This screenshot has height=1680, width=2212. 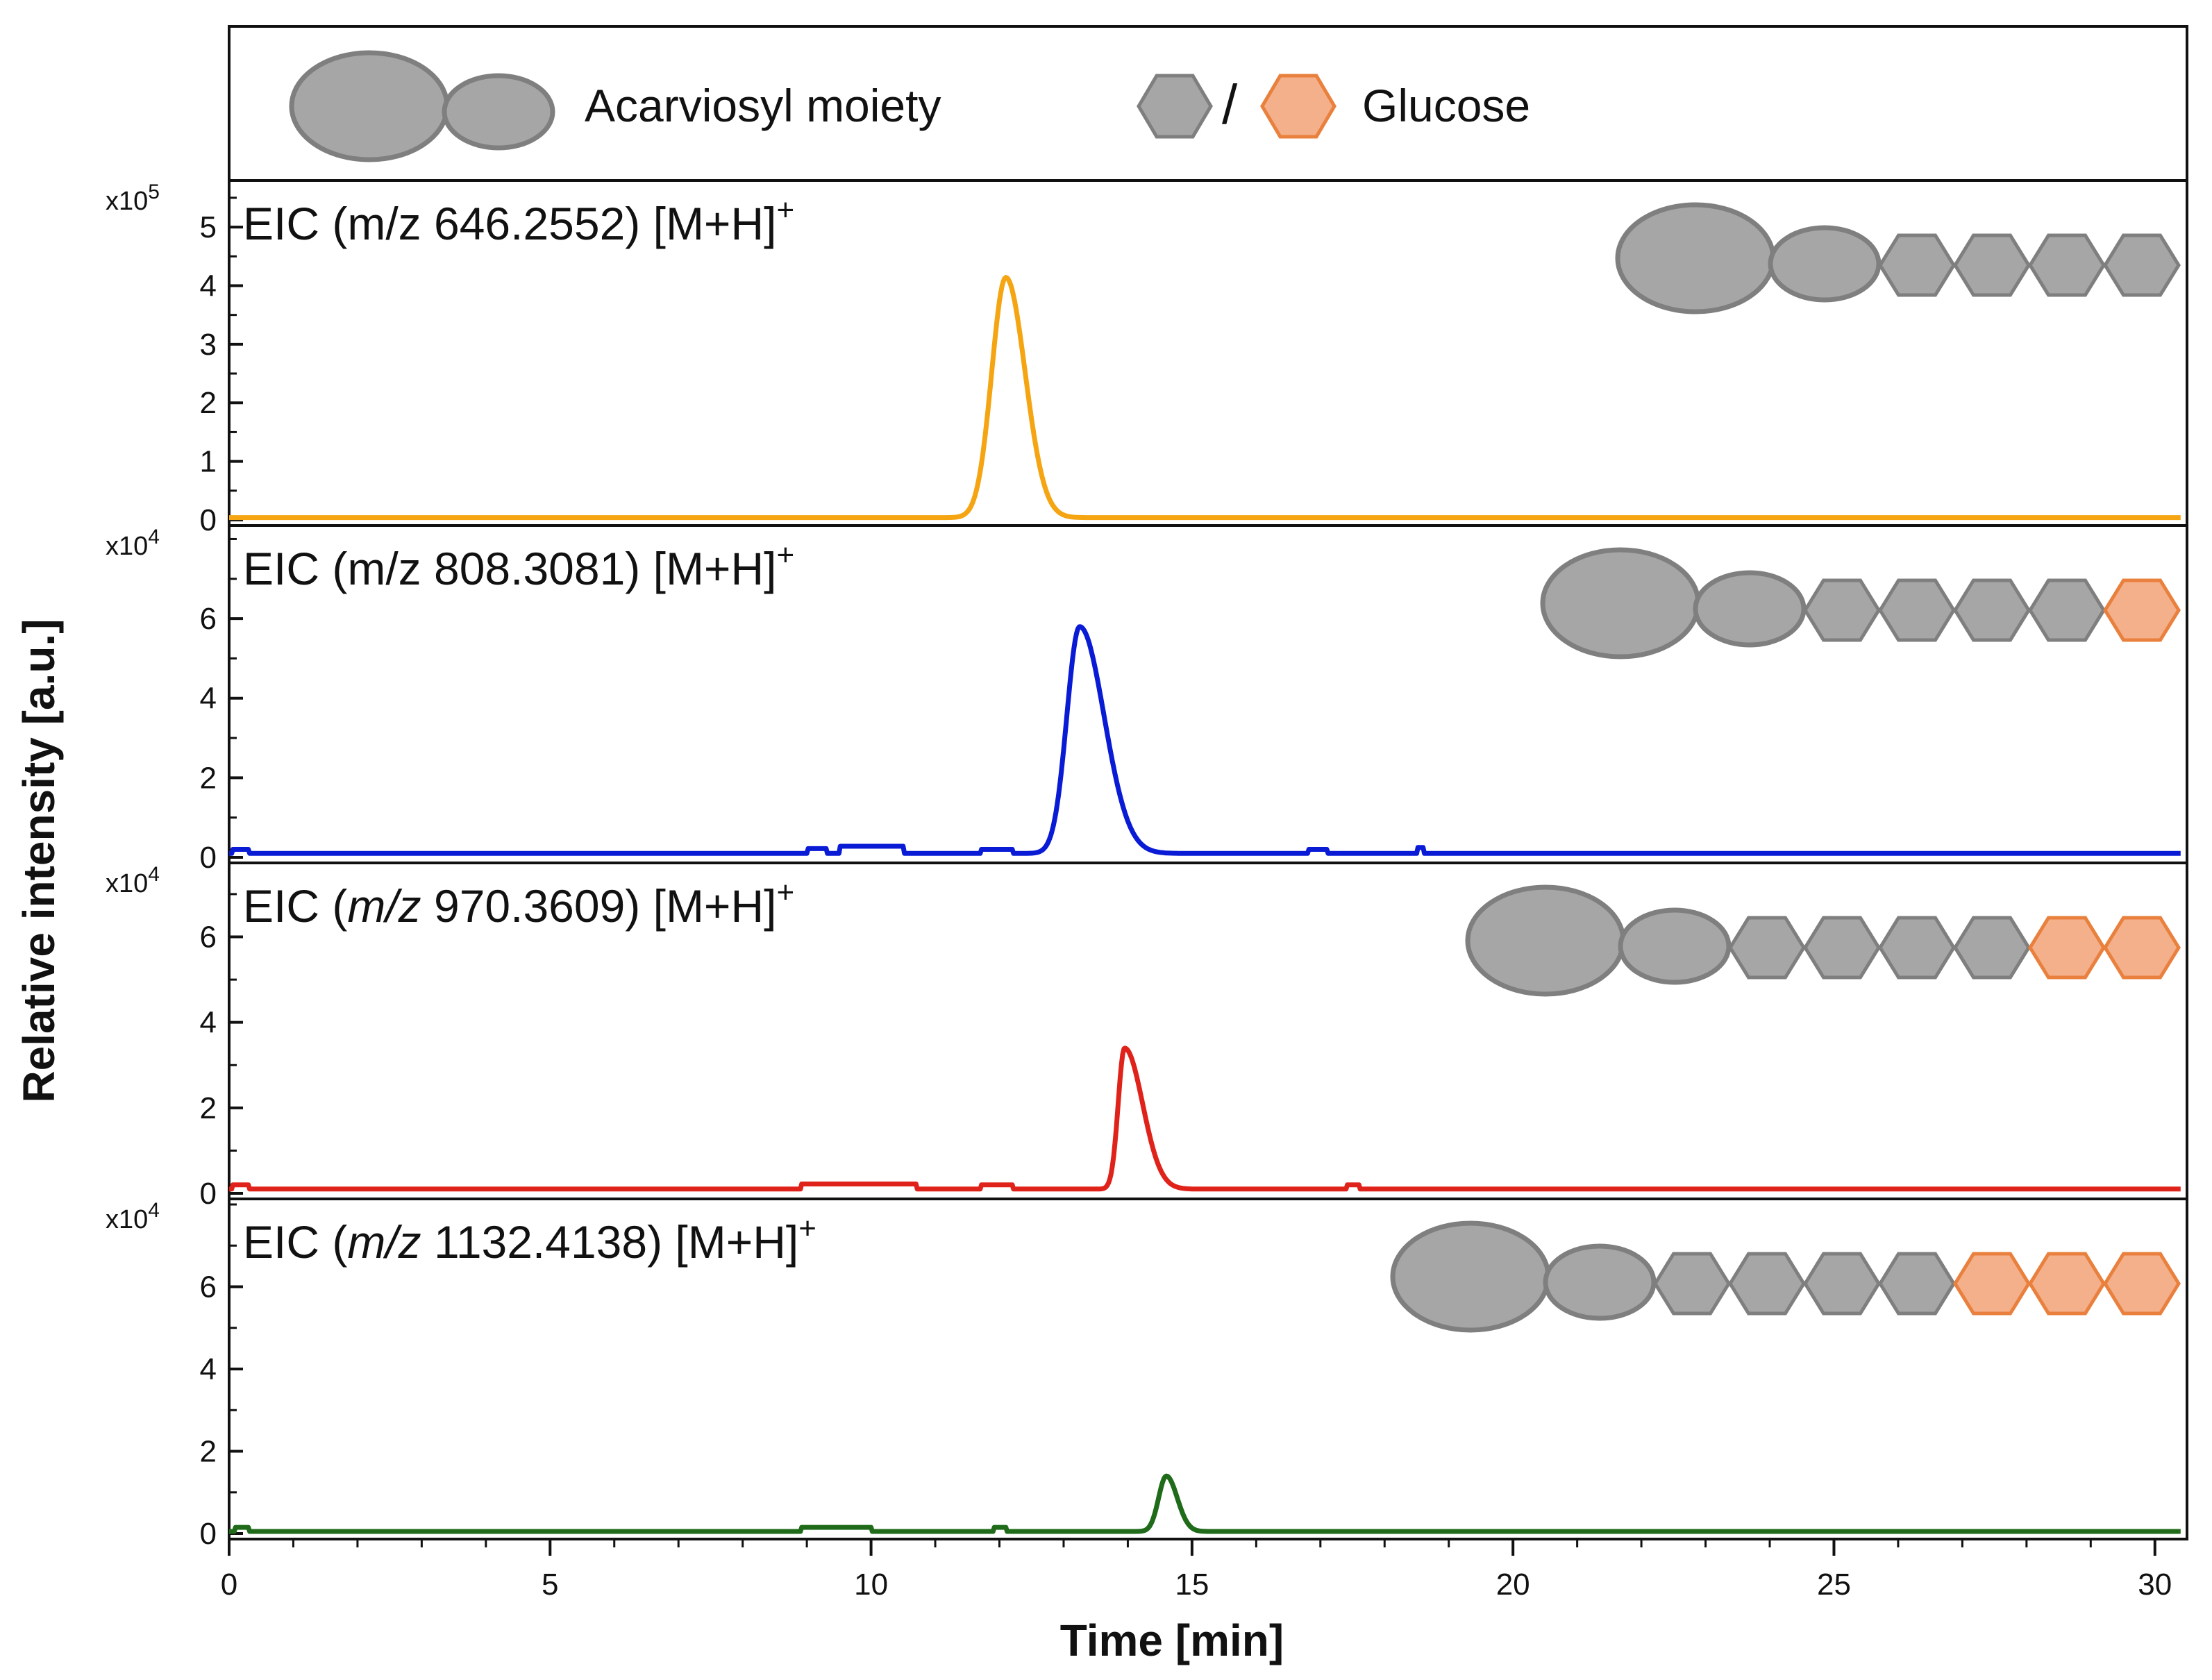 I want to click on panel-title: EIC (m/z 1132.4138) [M+H]+, so click(x=529, y=1239).